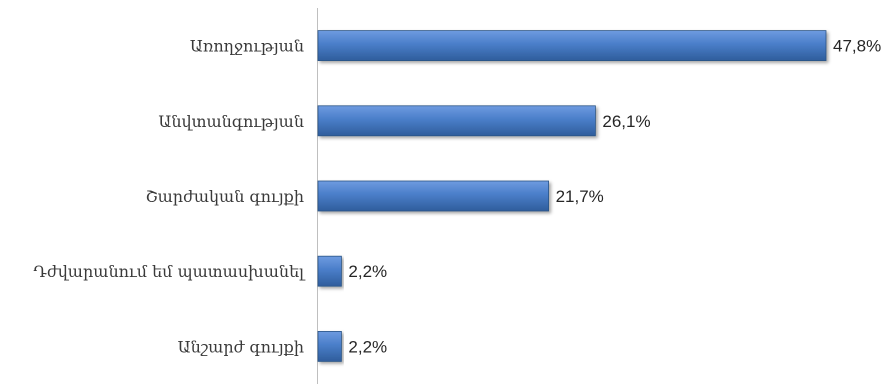 The image size is (894, 390). I want to click on value-label-3: 21,7%, so click(580, 196).